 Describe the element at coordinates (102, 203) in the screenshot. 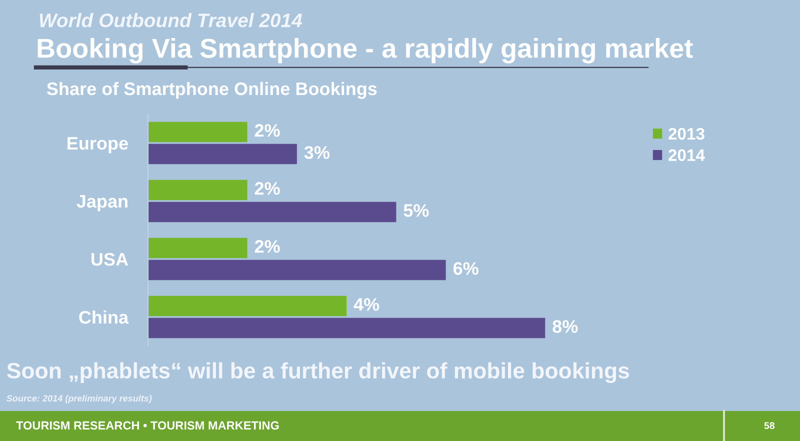

I see `y-tick-label: Japan` at that location.